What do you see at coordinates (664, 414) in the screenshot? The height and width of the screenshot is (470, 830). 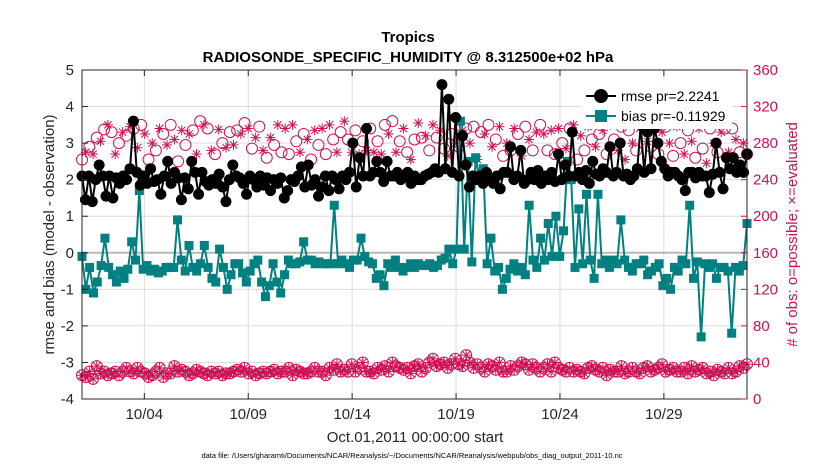 I see `x-tick-label: 10/29` at bounding box center [664, 414].